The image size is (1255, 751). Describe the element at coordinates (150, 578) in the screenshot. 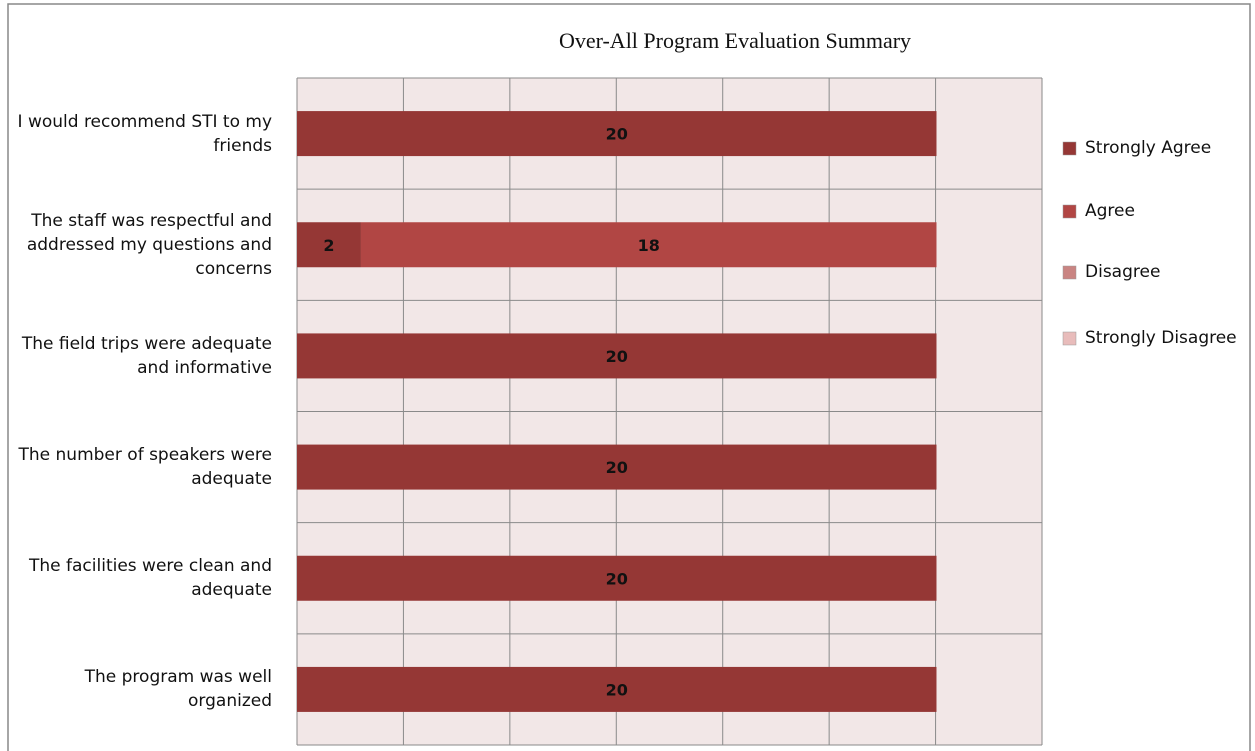

I see `y-tick-label: The facilities were clean and adequate` at that location.